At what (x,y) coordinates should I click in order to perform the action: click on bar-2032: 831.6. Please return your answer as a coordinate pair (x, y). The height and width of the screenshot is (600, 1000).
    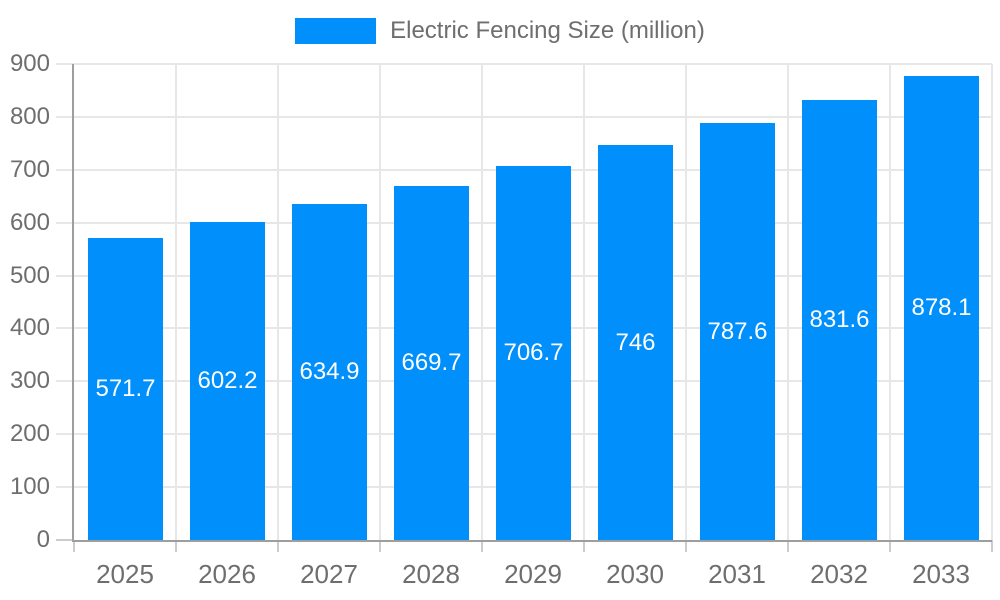
    Looking at the image, I should click on (839, 320).